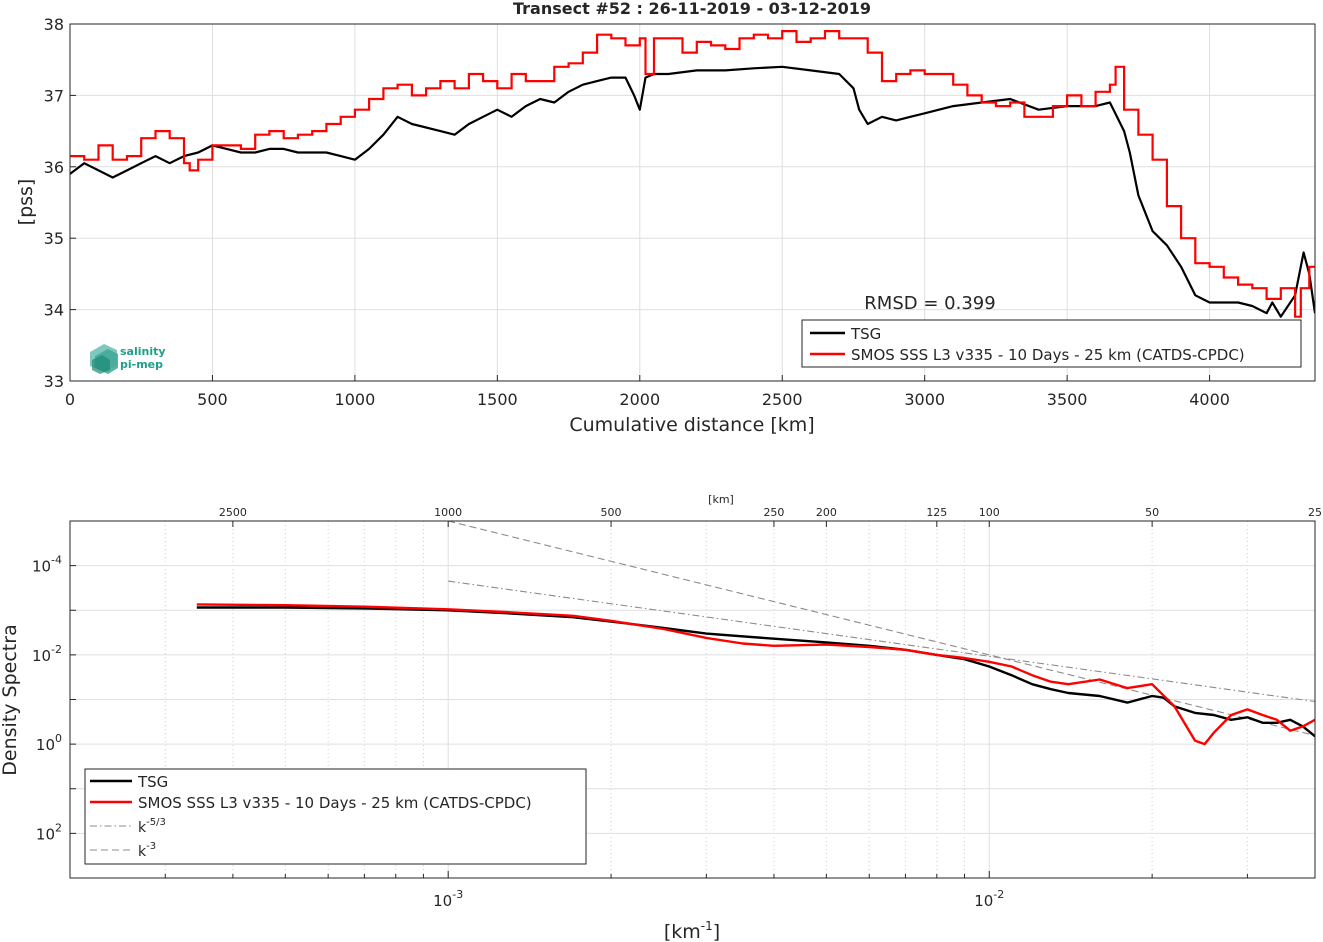 This screenshot has height=942, width=1323. Describe the element at coordinates (865, 334) in the screenshot. I see `top-legend-label-tsg: TSG` at that location.